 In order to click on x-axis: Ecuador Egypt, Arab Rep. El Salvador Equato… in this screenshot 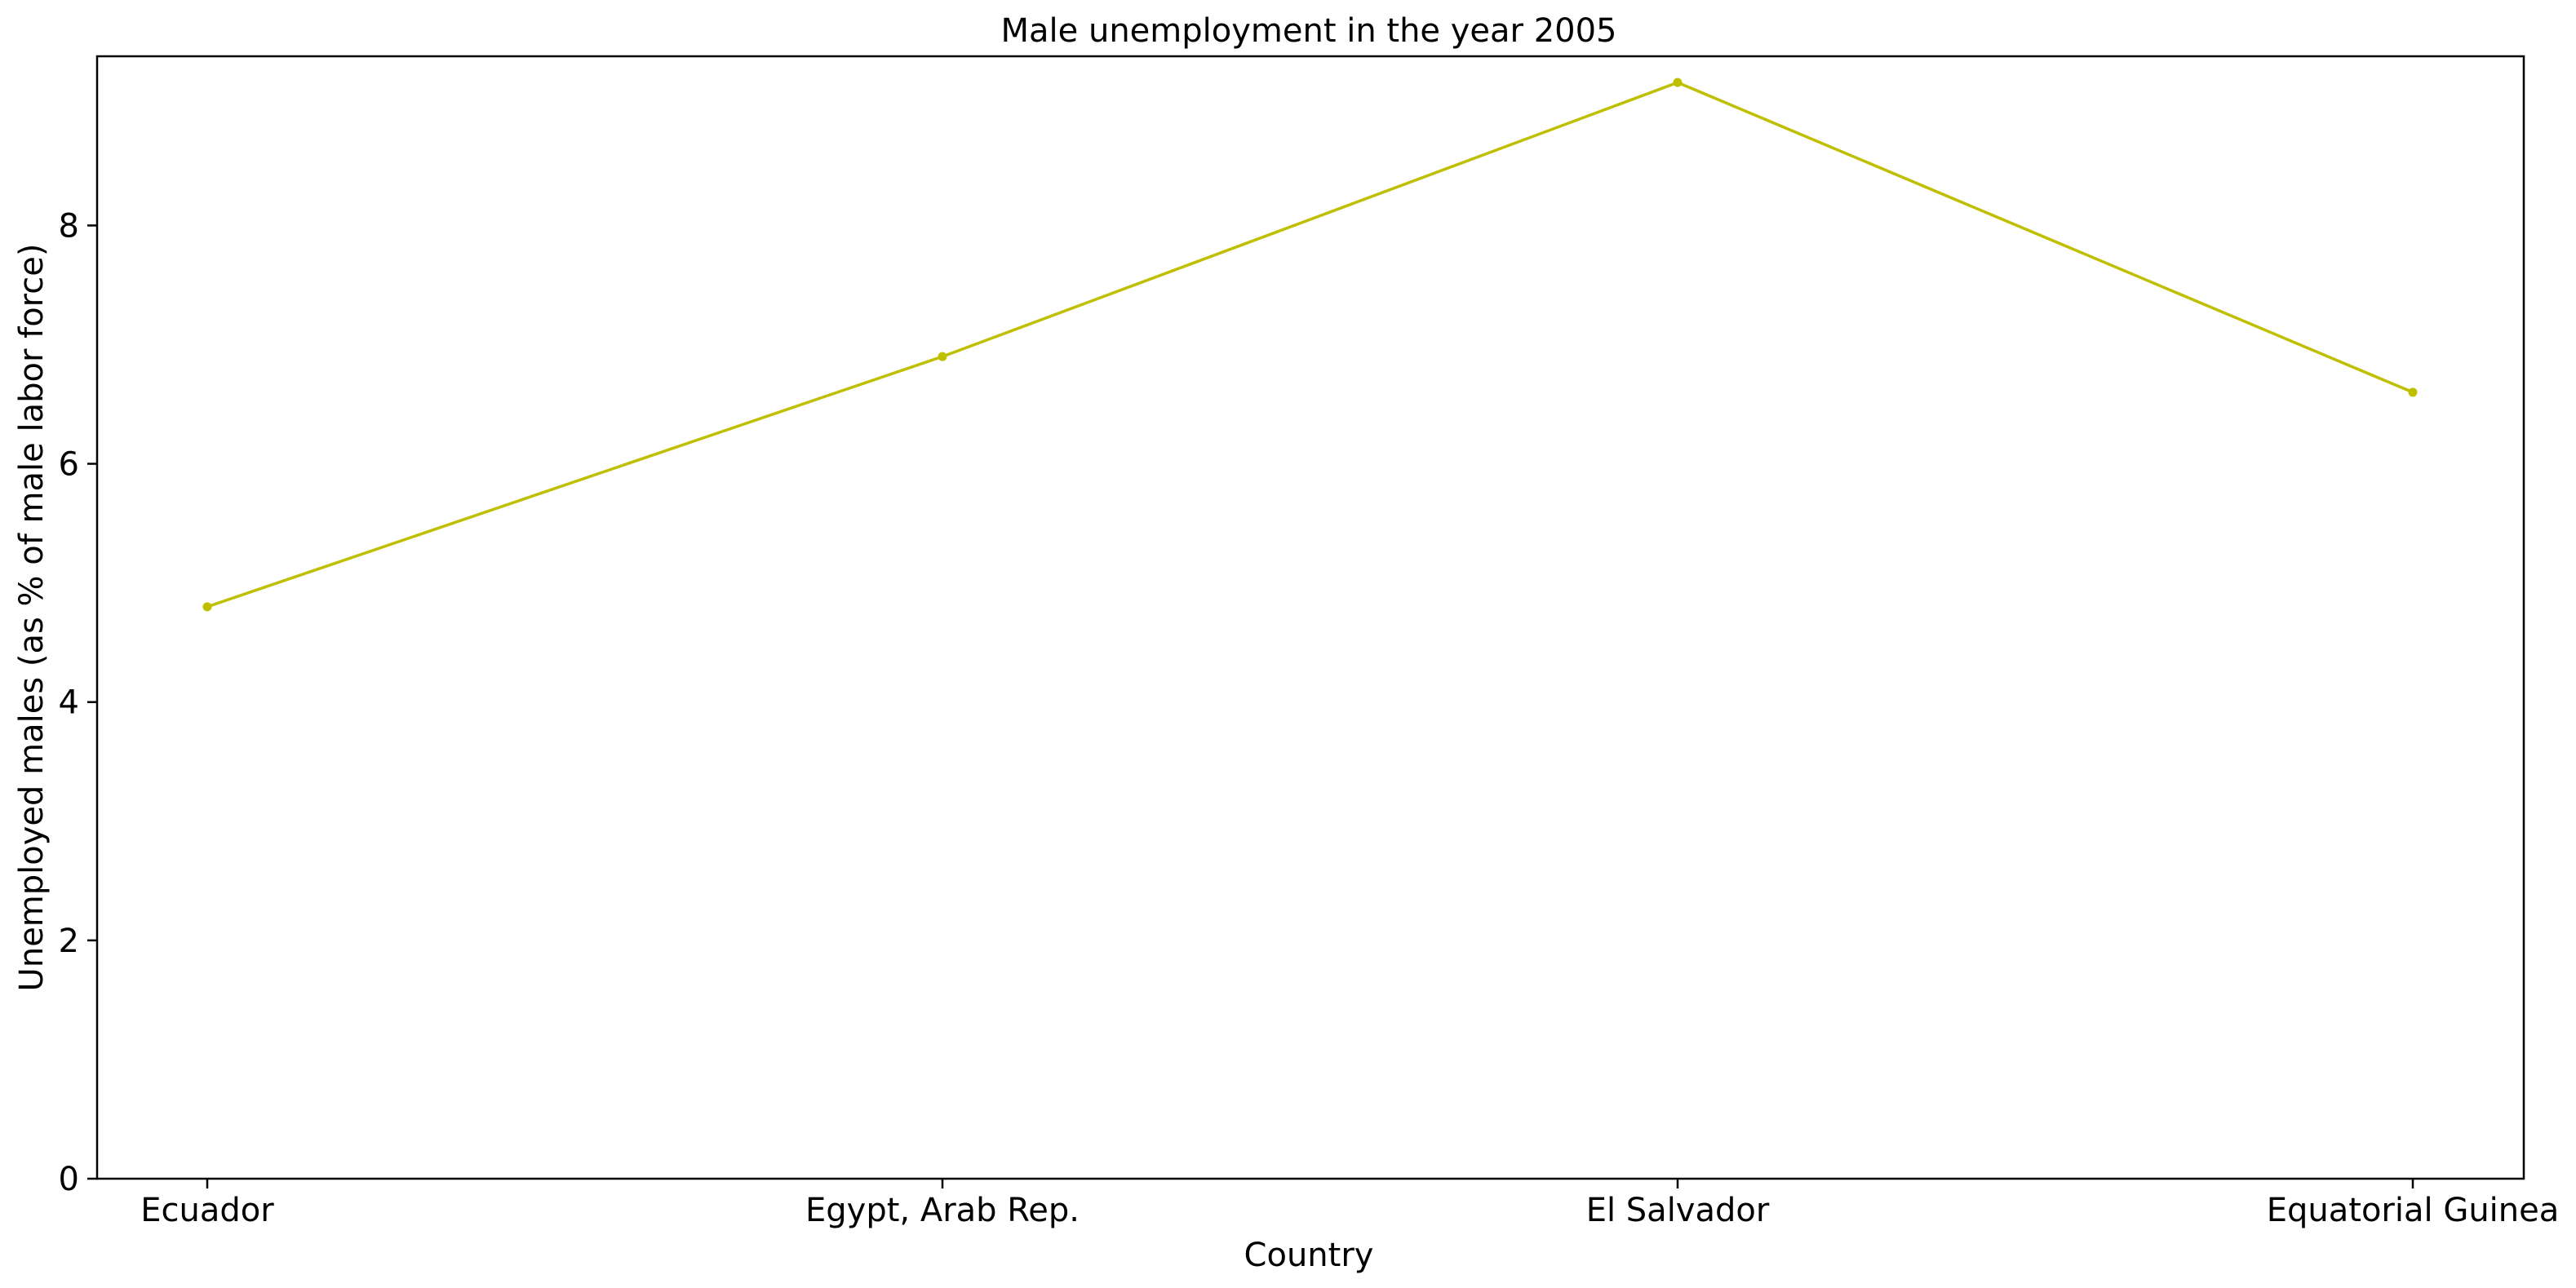, I will do `click(1349, 1204)`.